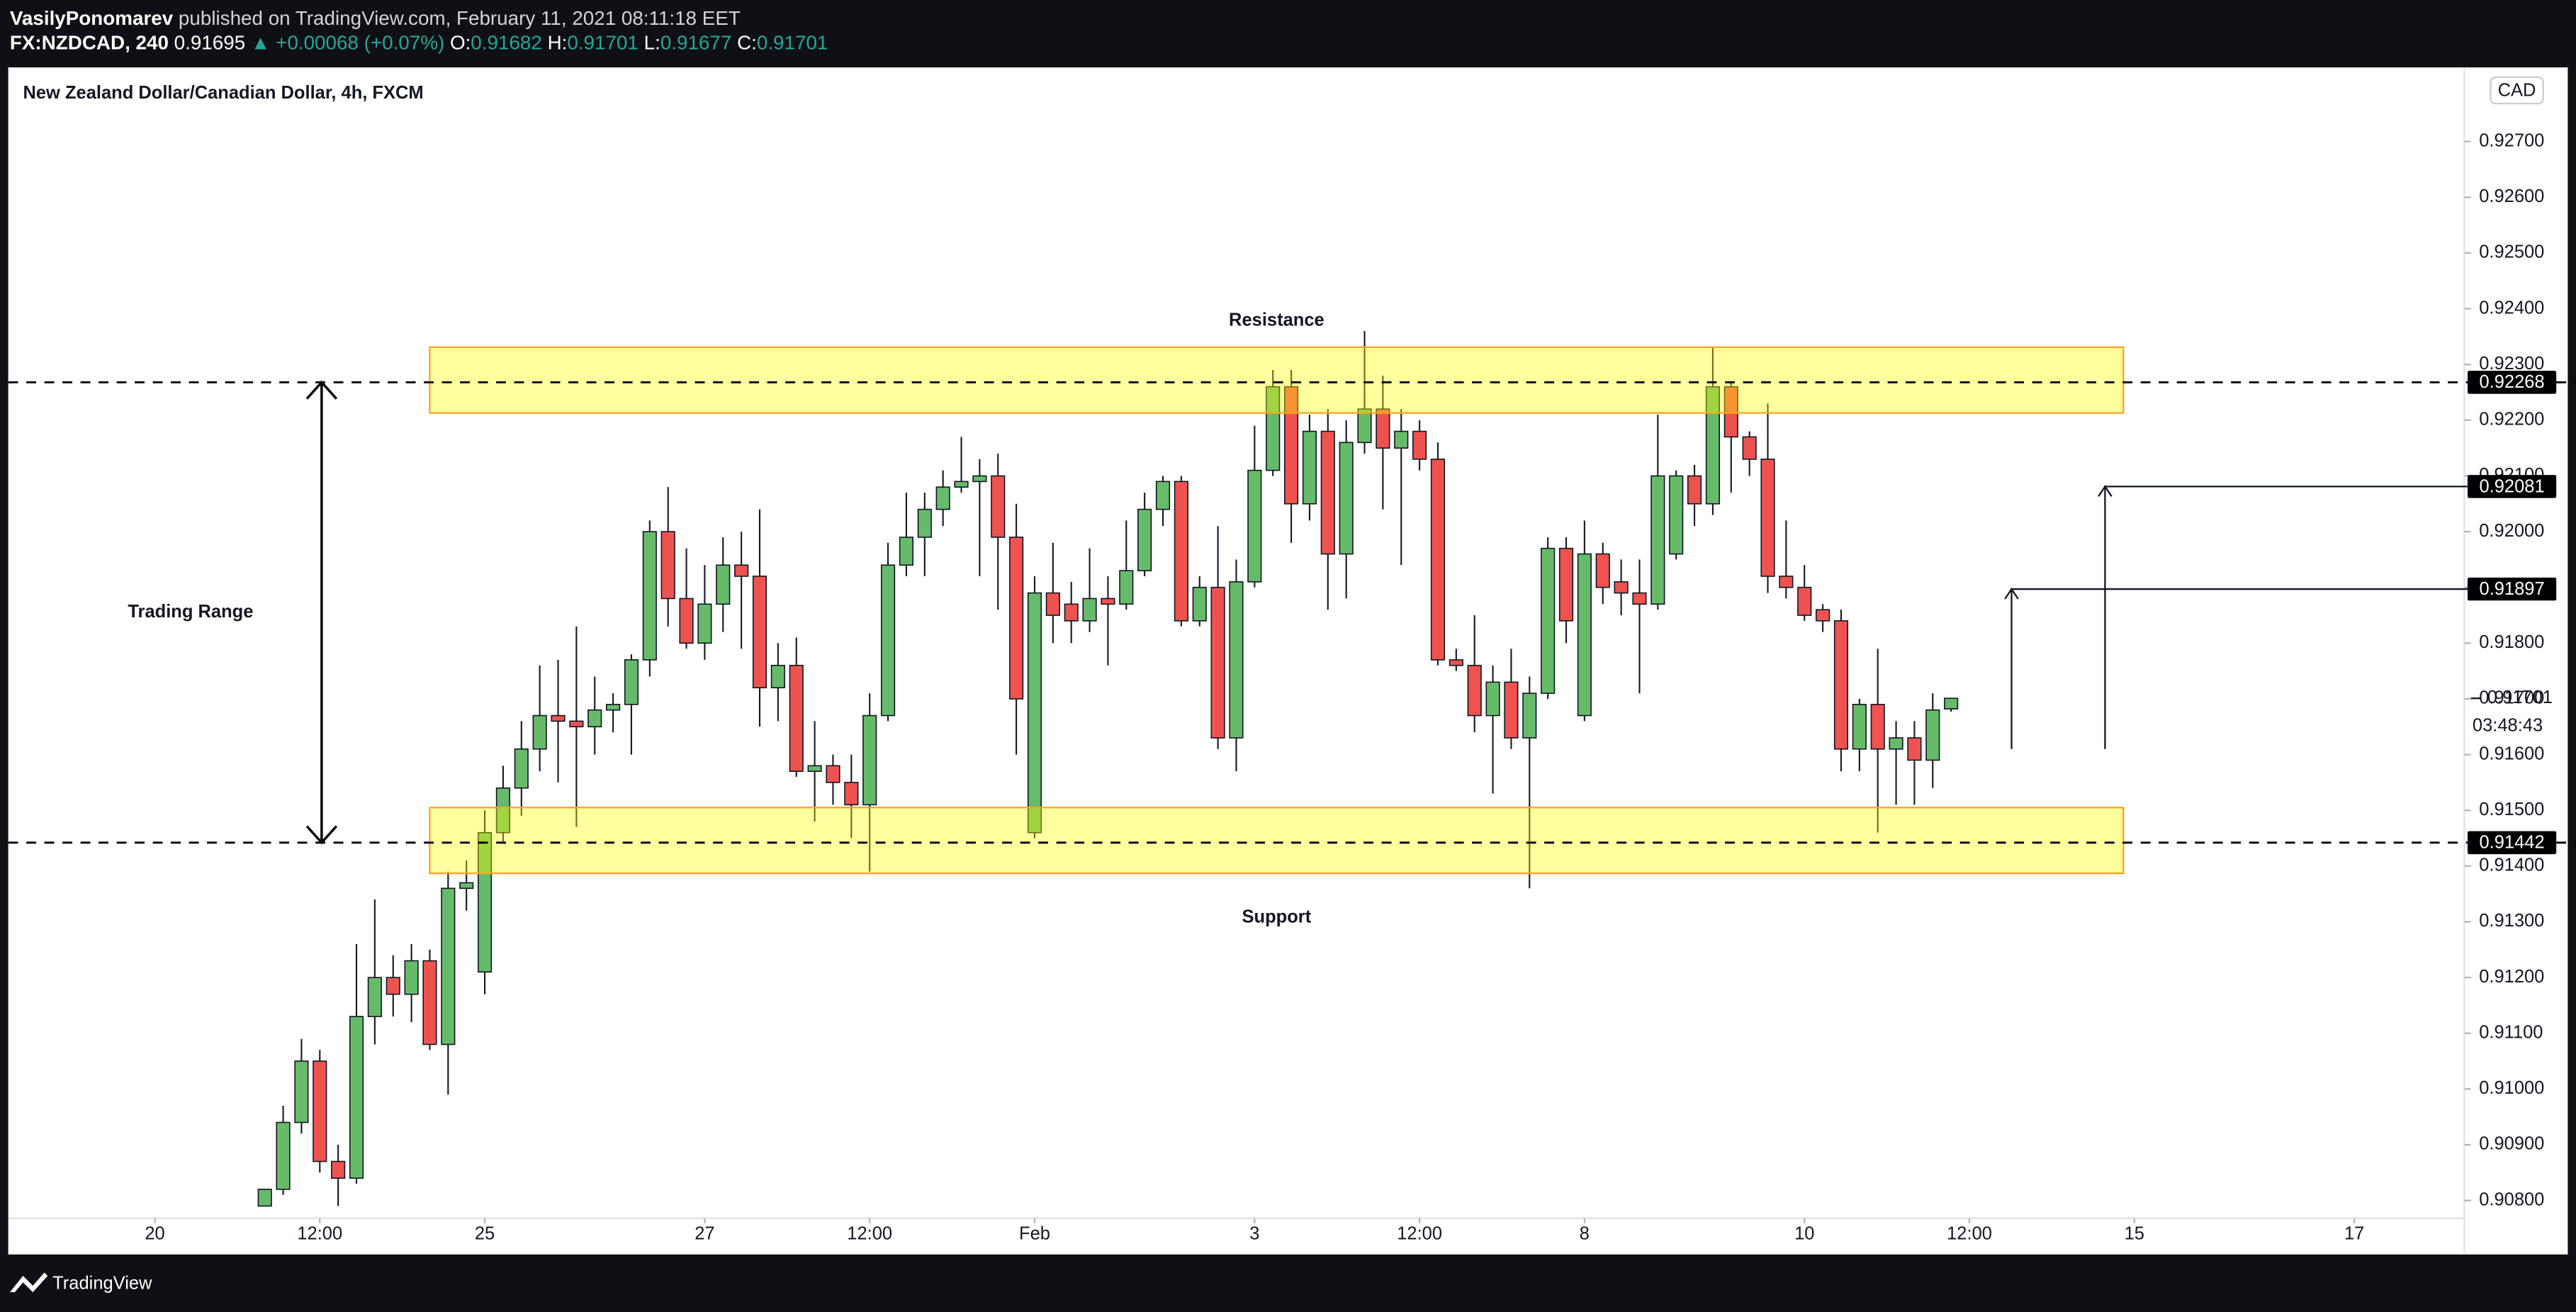 This screenshot has height=1312, width=2576. What do you see at coordinates (2511, 140) in the screenshot?
I see `y-tick-label: 0.92700` at bounding box center [2511, 140].